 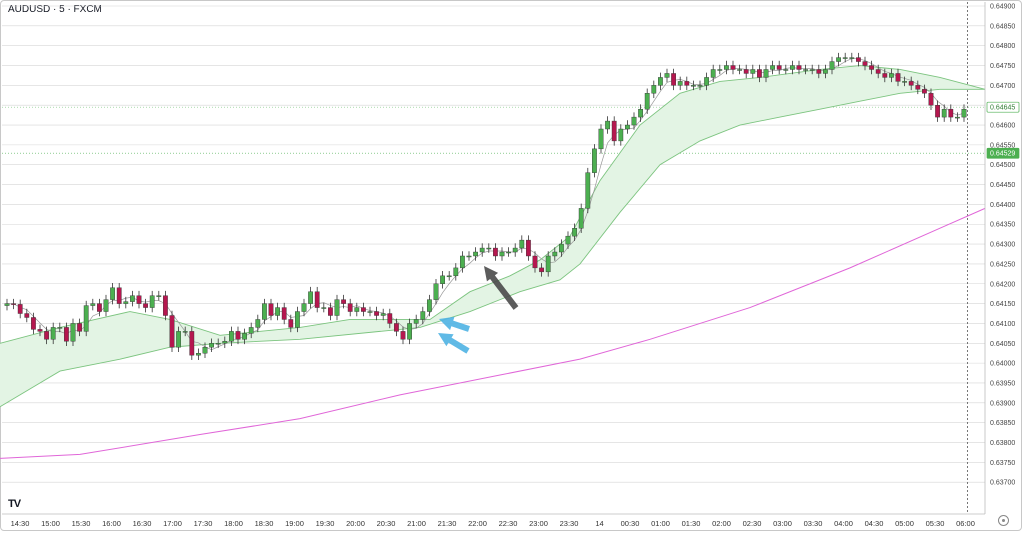 What do you see at coordinates (1002, 443) in the screenshot?
I see `y-tick-label: 0.63800` at bounding box center [1002, 443].